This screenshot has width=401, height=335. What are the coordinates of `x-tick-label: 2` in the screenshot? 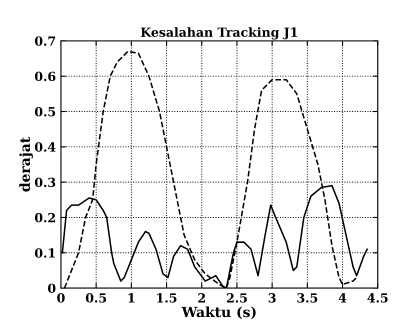 It's located at (201, 297).